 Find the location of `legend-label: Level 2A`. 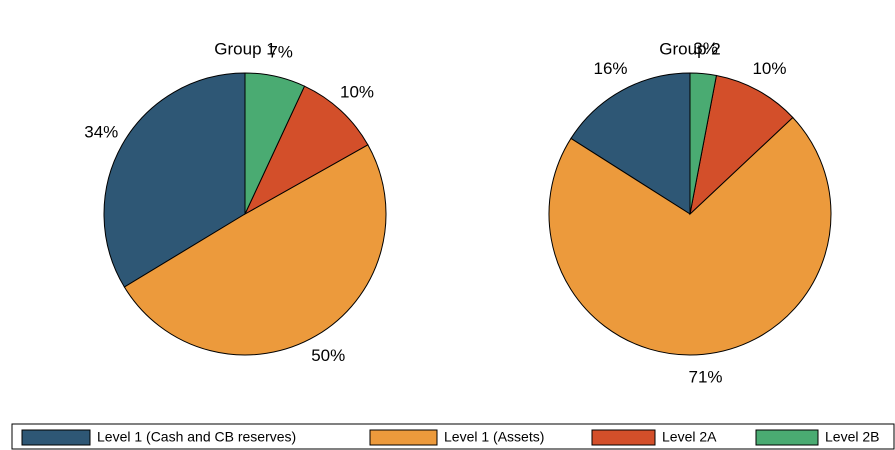

legend-label: Level 2A is located at coordinates (689, 437).